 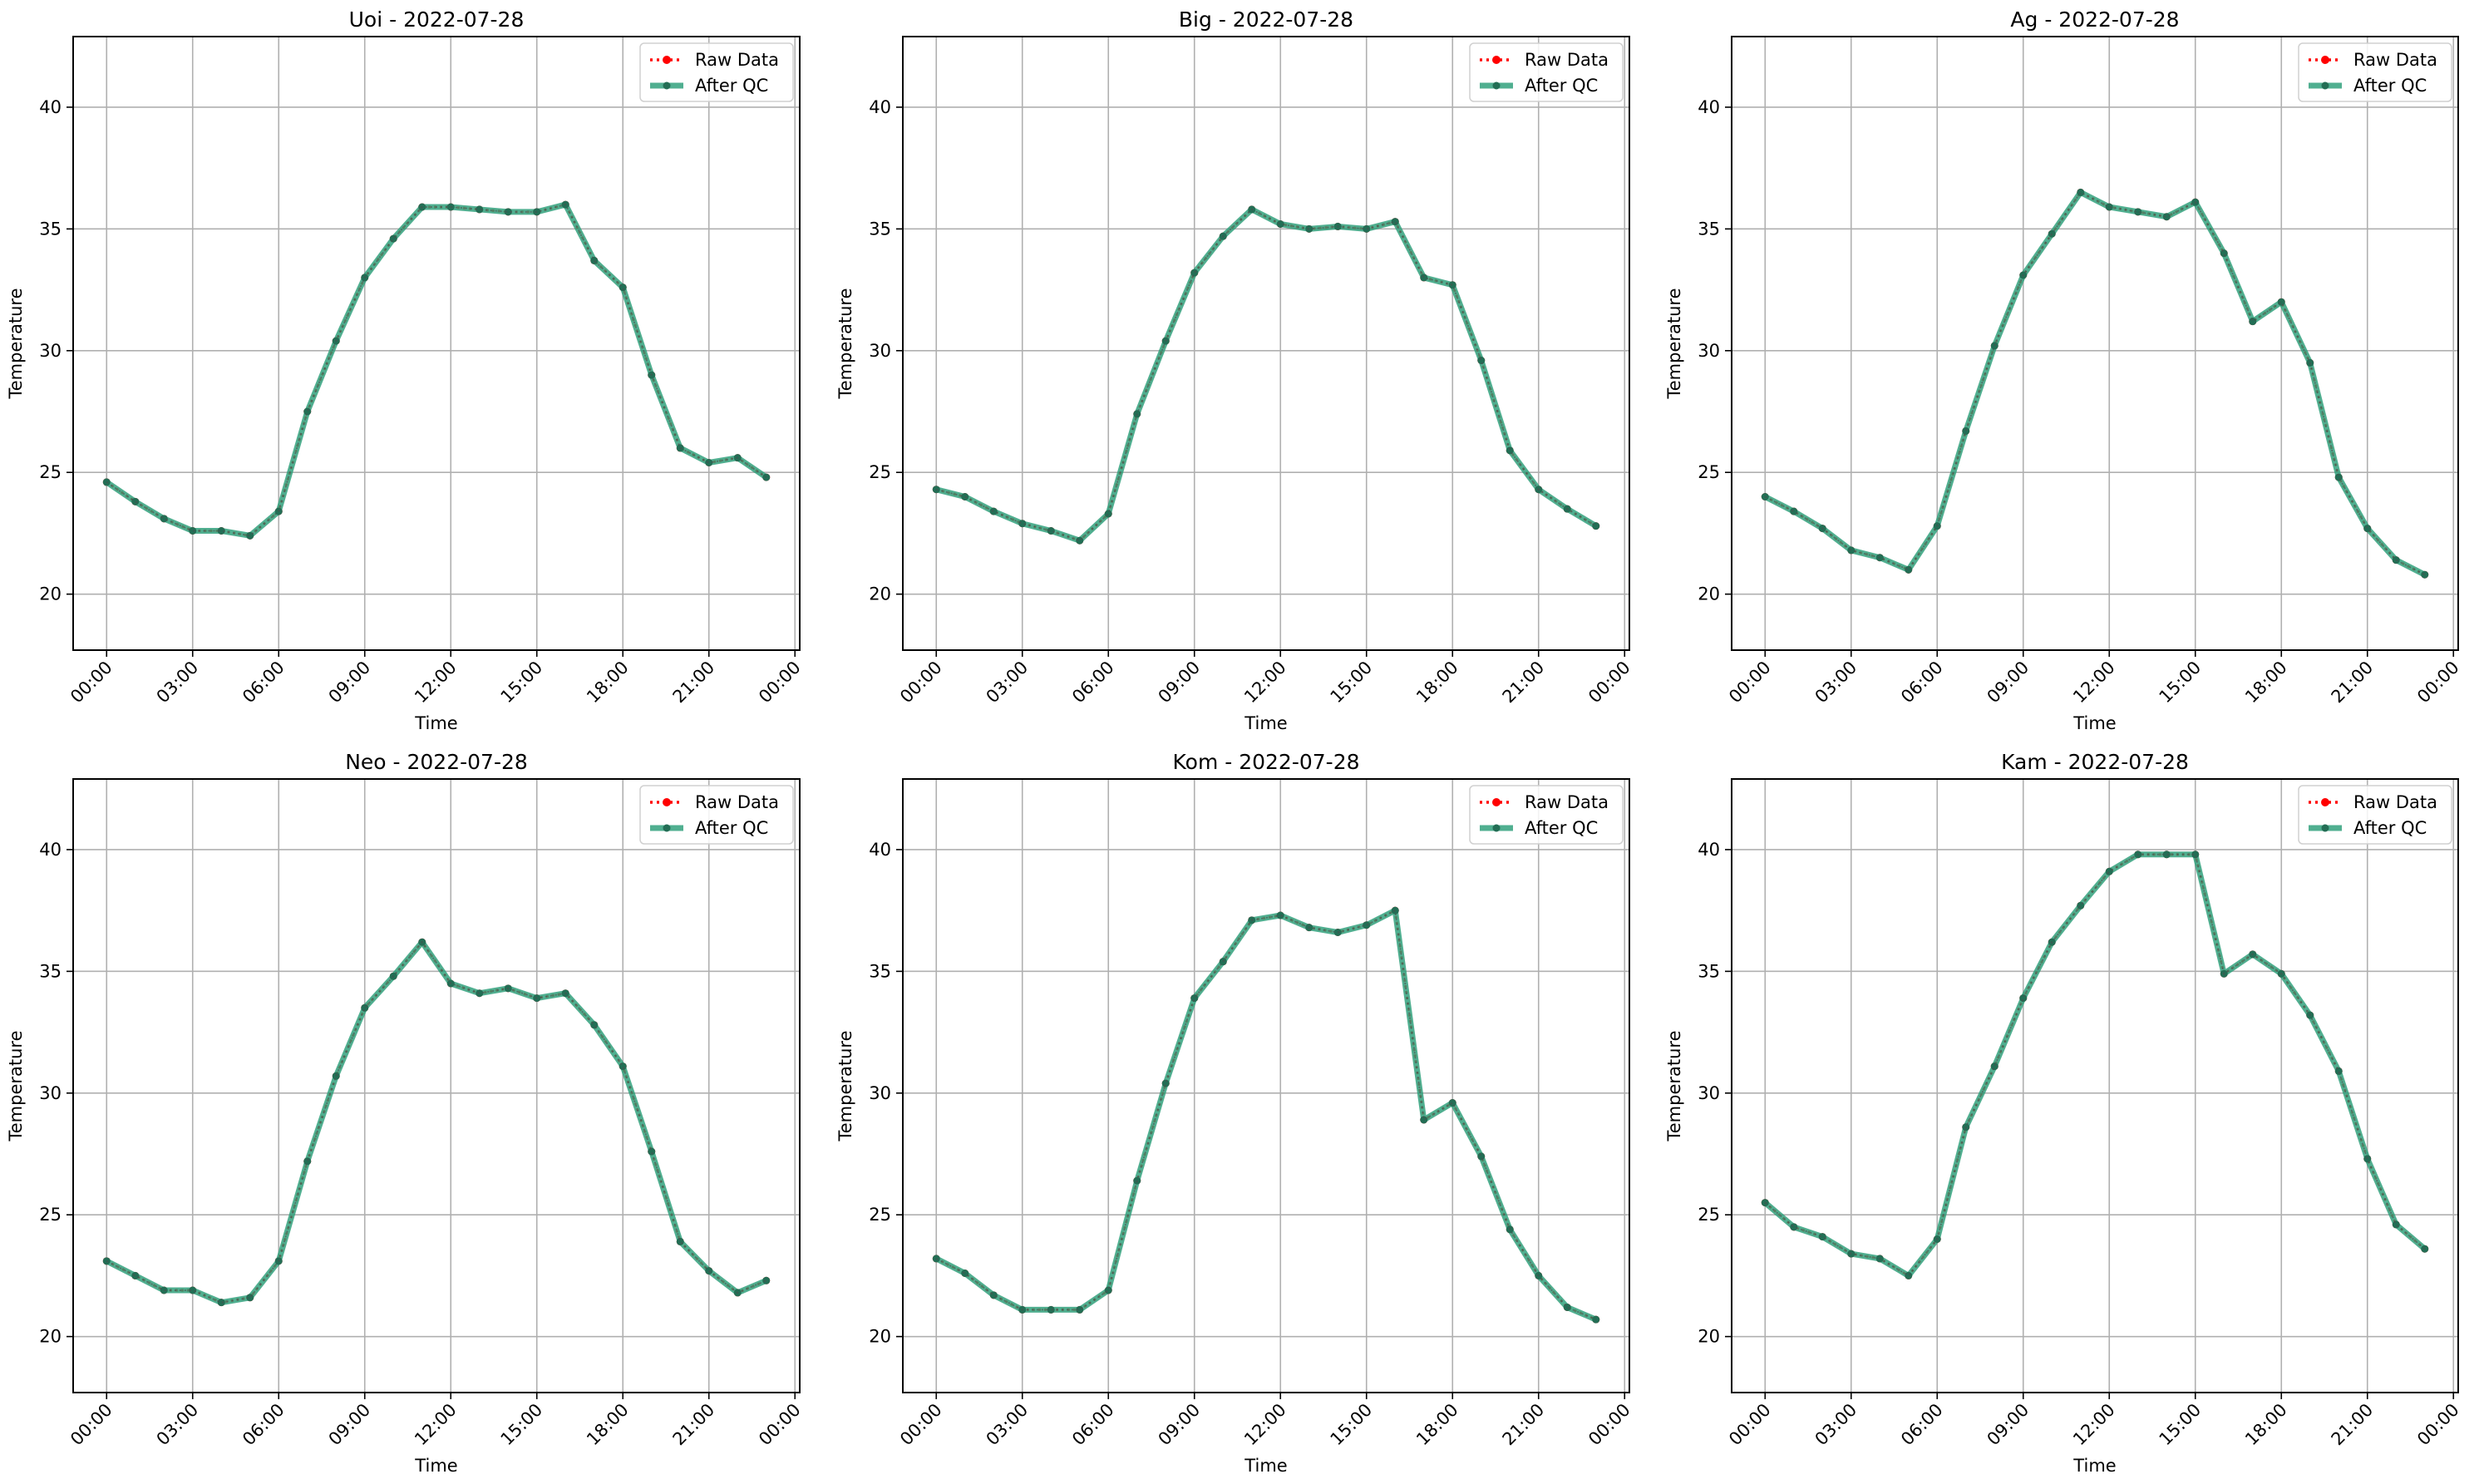 I want to click on y-tick-label: 40, so click(x=50, y=850).